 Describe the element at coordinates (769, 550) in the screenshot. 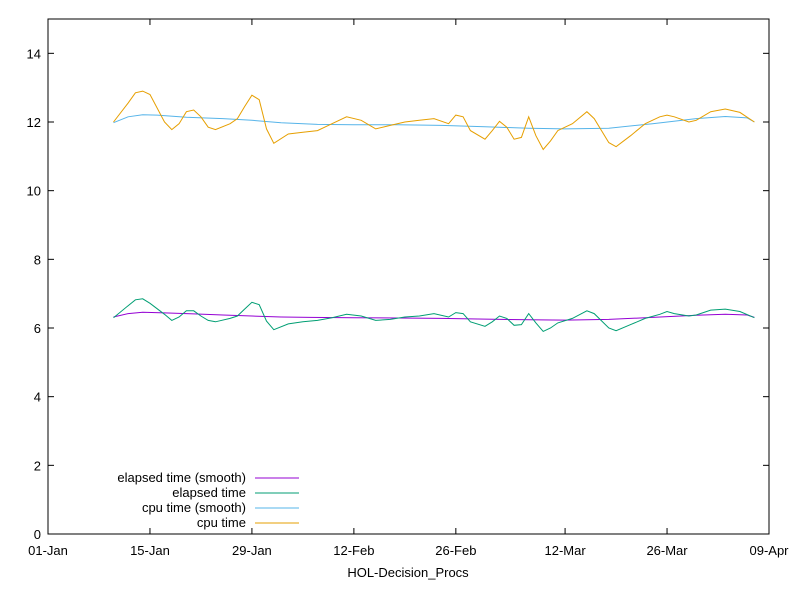

I see `x-tick-label: 09-Apr` at that location.